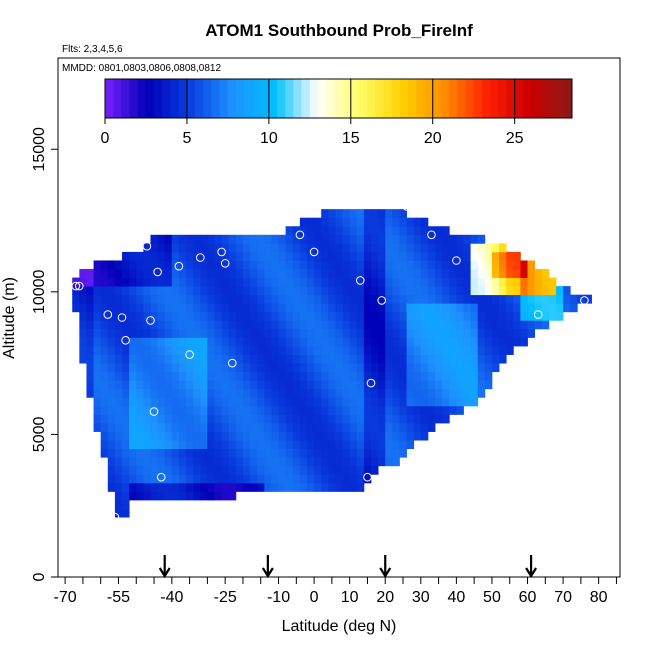  I want to click on x-tick-label: 50, so click(492, 597).